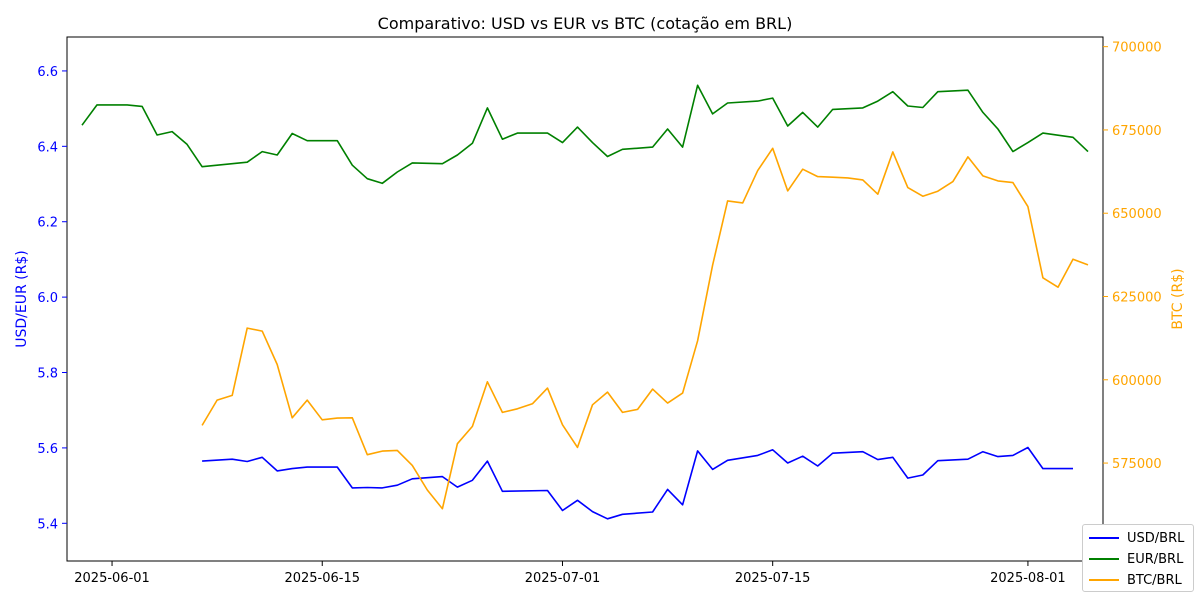 The height and width of the screenshot is (600, 1200). Describe the element at coordinates (1154, 580) in the screenshot. I see `legend-label-btc: BTC/BRL` at that location.